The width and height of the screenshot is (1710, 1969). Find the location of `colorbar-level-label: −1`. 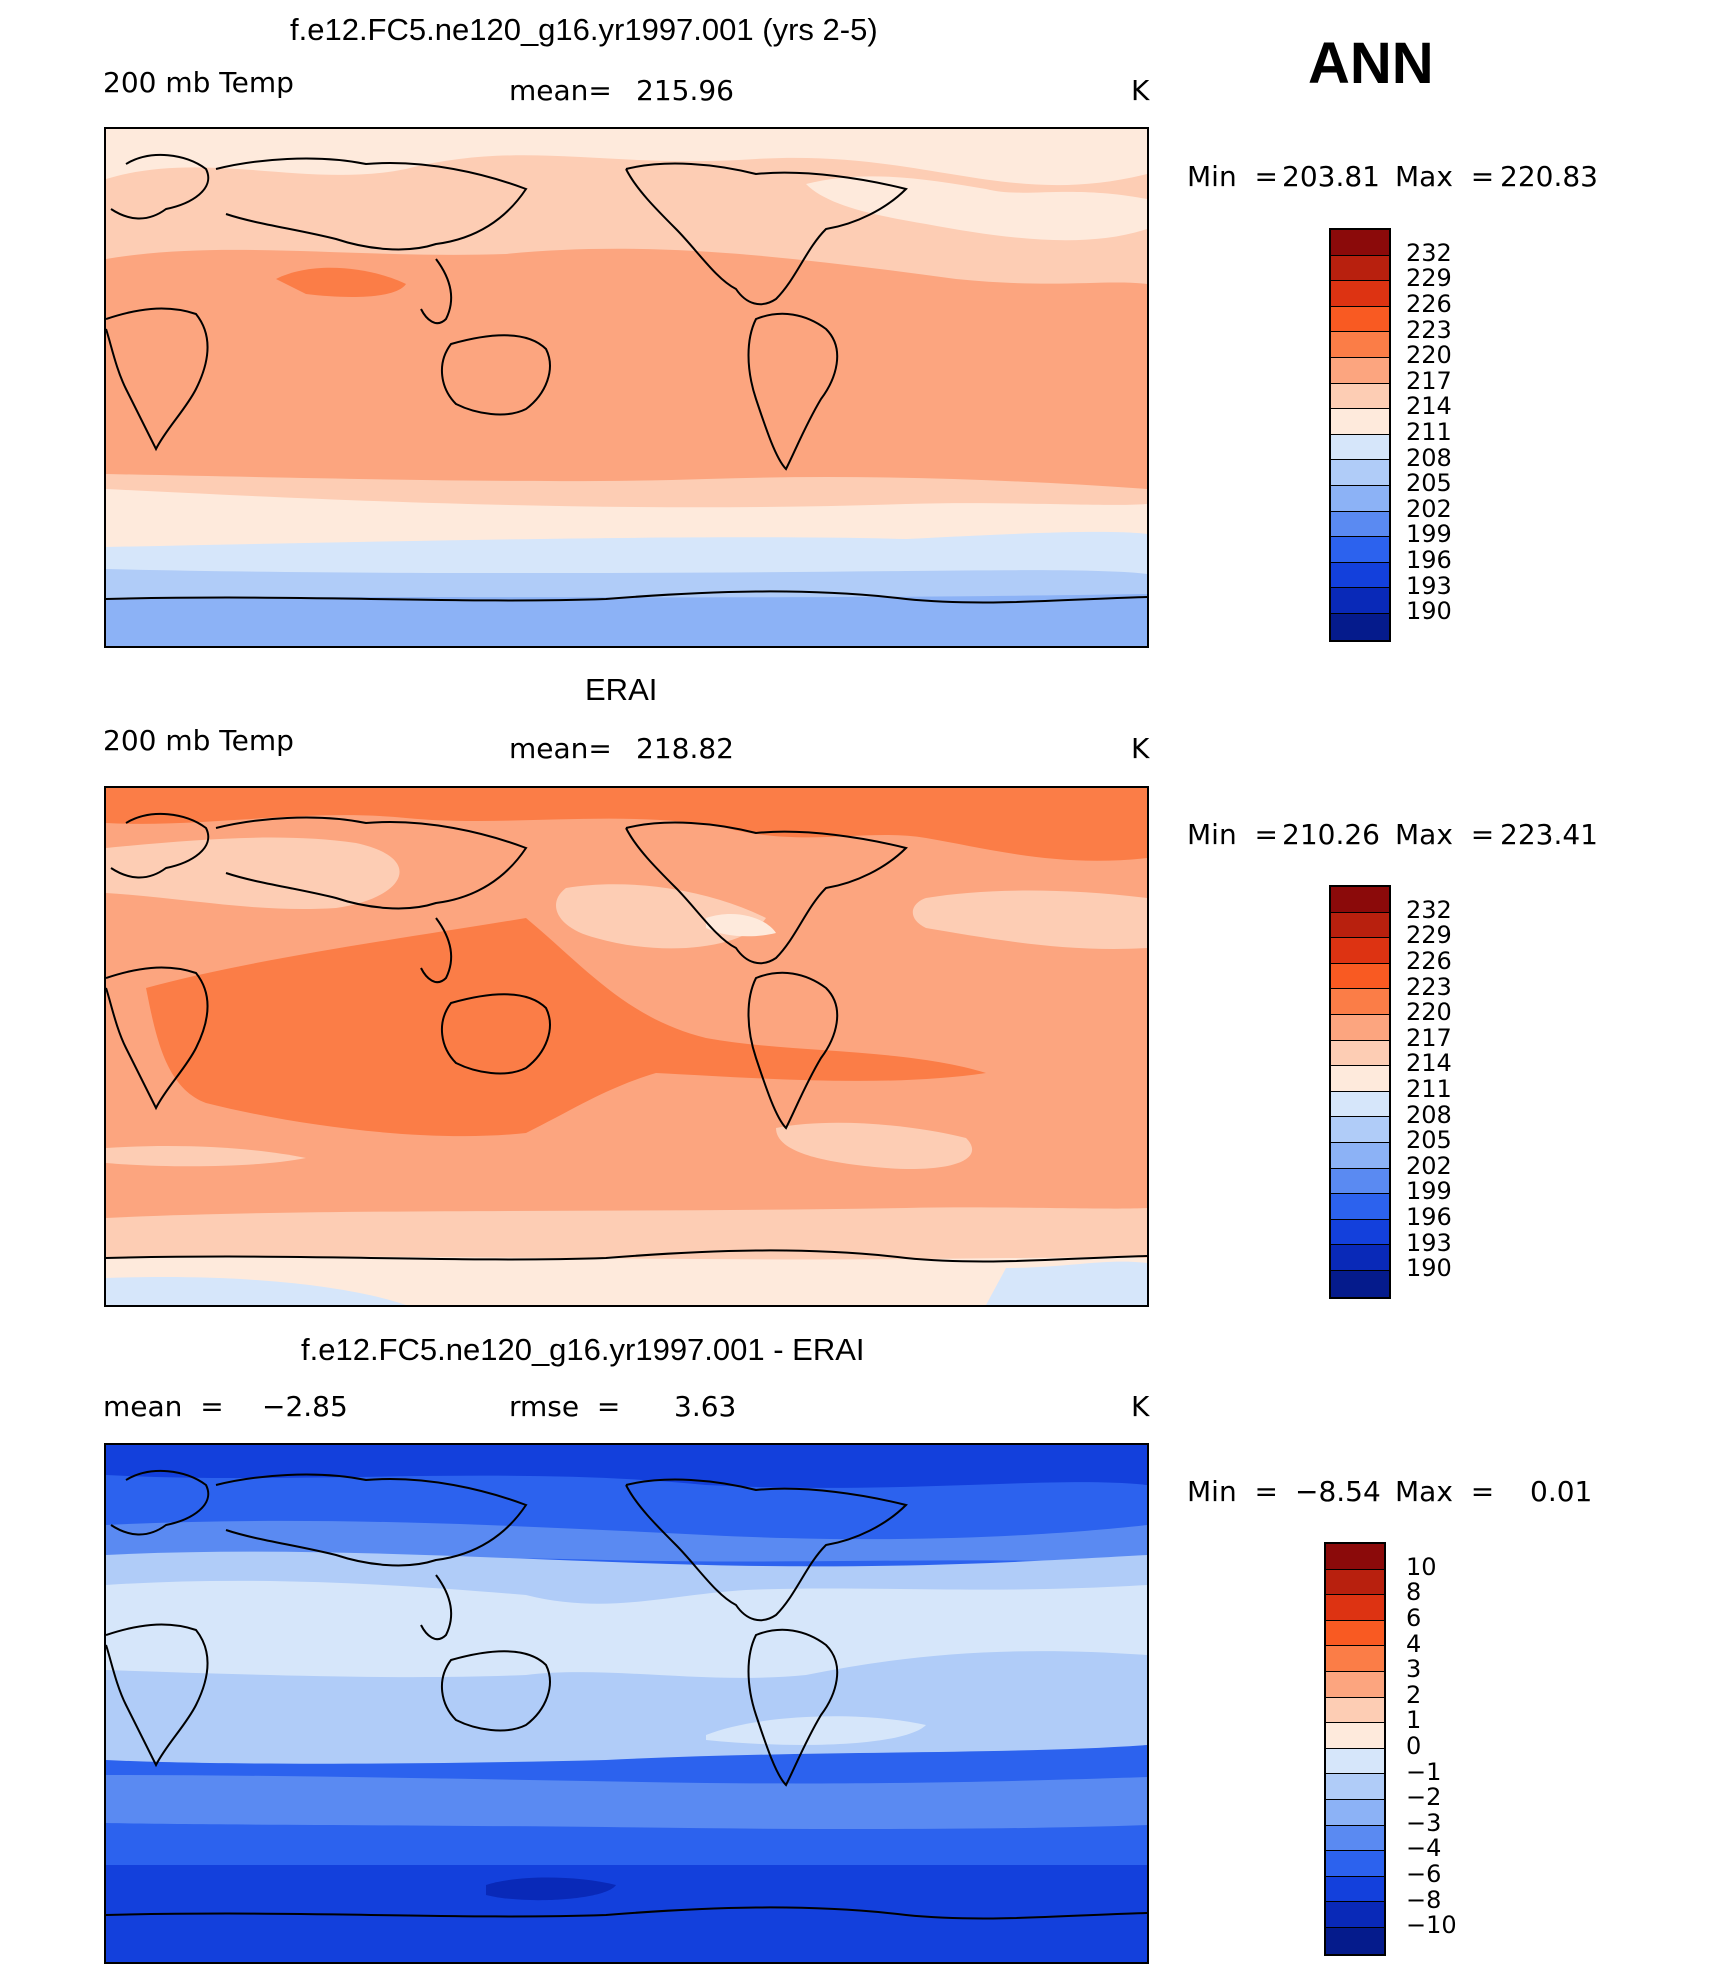

colorbar-level-label: −1 is located at coordinates (1424, 1771).